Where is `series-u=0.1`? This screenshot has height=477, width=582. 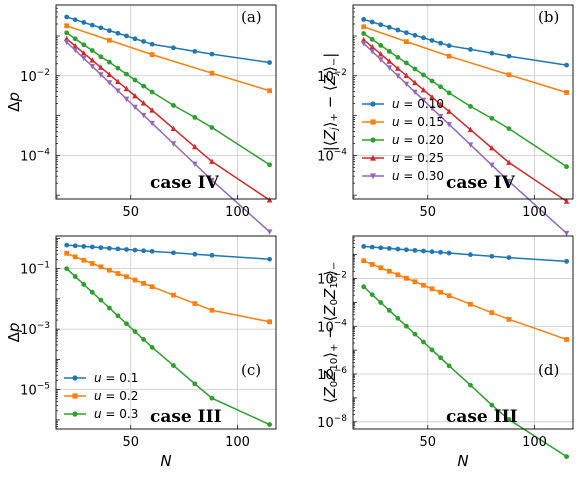 series-u=0.1 is located at coordinates (168, 252).